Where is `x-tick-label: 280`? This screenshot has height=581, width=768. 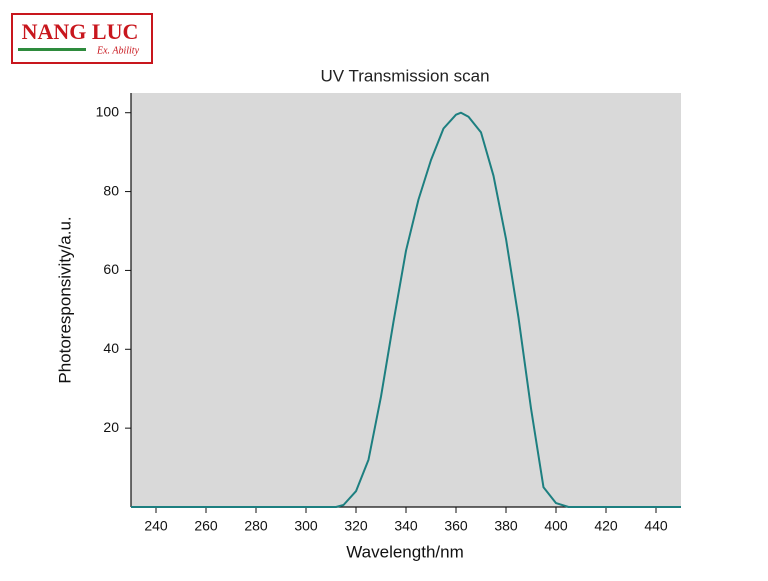
x-tick-label: 280 is located at coordinates (256, 526).